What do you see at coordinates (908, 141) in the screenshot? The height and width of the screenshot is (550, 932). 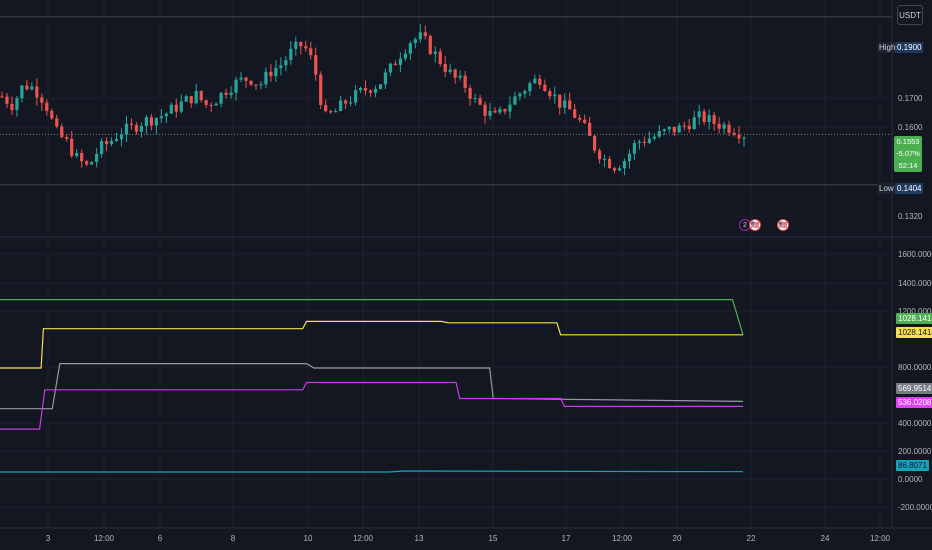 I see `current-price: 0.1553` at bounding box center [908, 141].